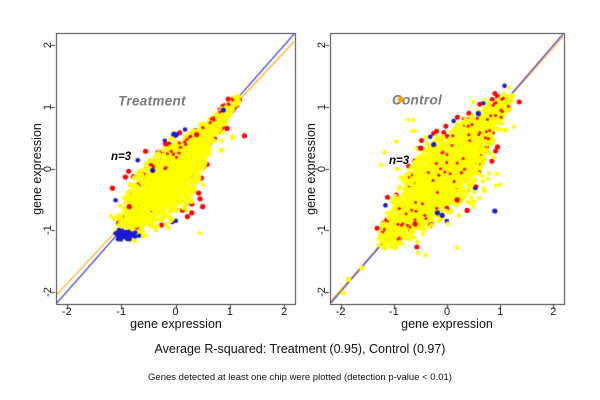 This screenshot has height=400, width=600. Describe the element at coordinates (176, 324) in the screenshot. I see `x-axis-label-treatment: gene expression` at that location.